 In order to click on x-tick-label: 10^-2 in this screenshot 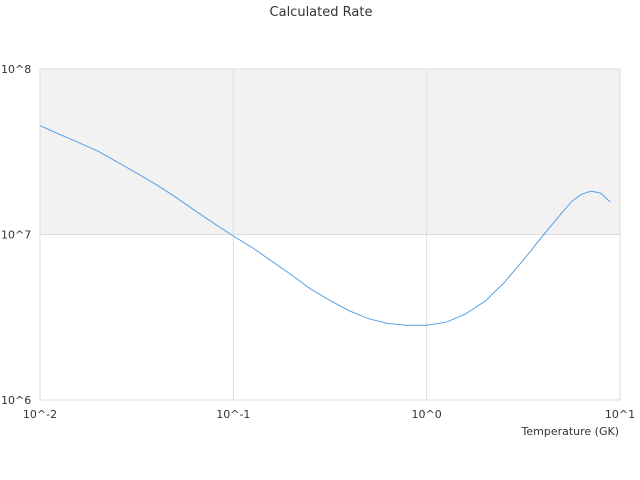, I will do `click(40, 414)`.